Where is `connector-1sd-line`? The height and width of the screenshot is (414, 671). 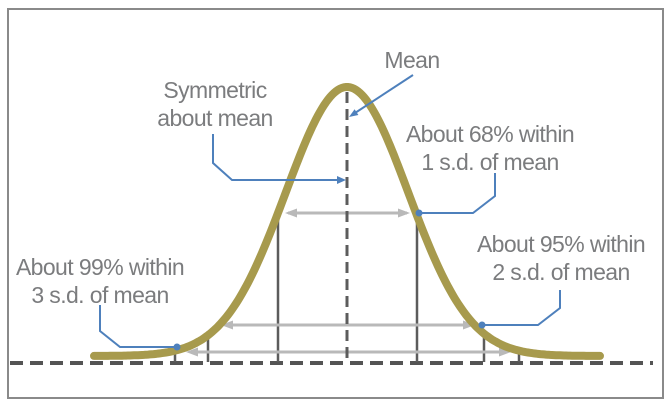 connector-1sd-line is located at coordinates (458, 193).